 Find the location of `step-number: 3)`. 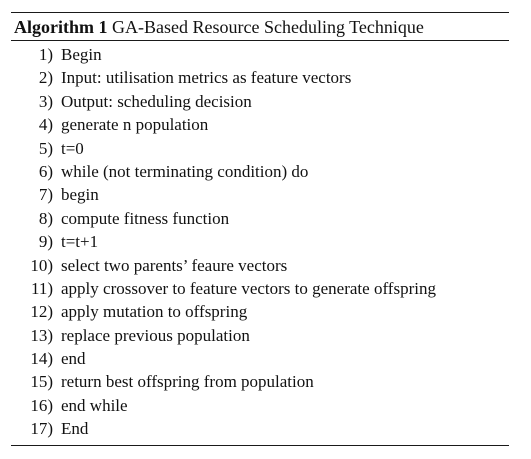

step-number: 3) is located at coordinates (45, 101).